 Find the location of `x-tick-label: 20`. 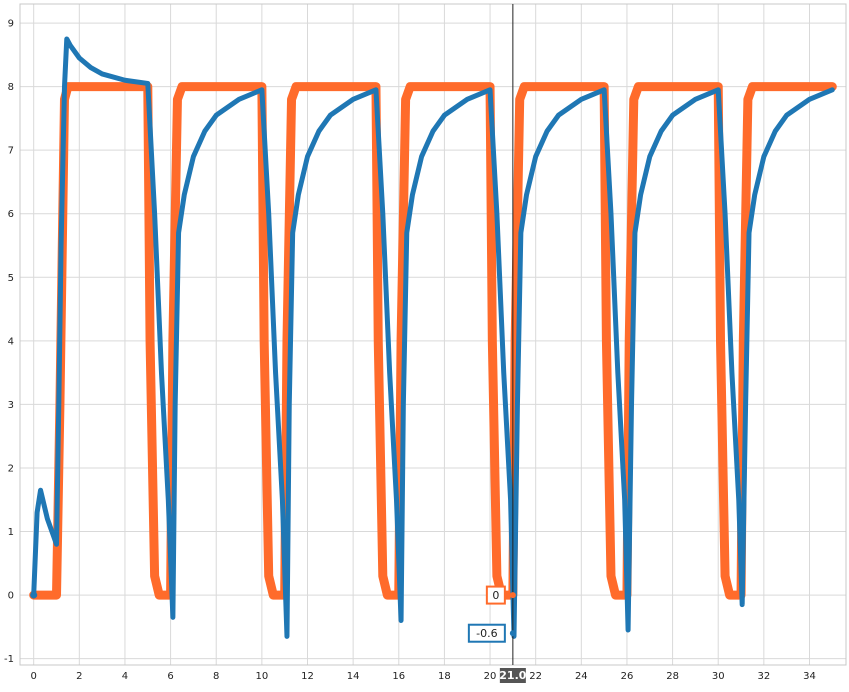

x-tick-label: 20 is located at coordinates (490, 676).